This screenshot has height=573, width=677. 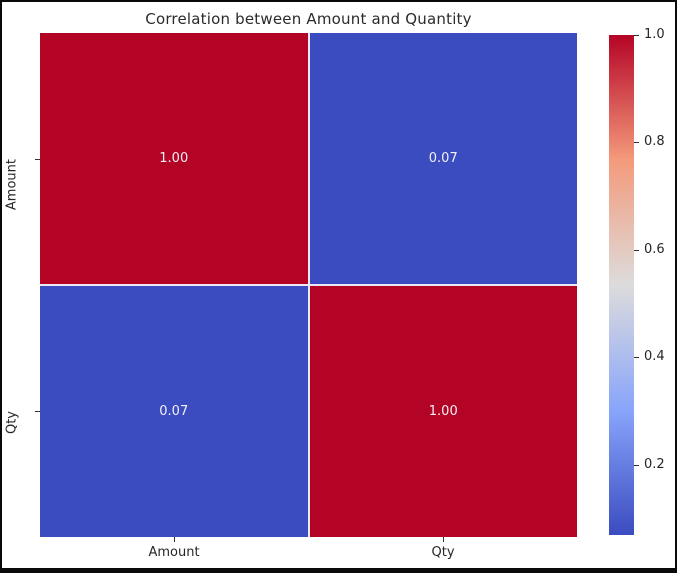 What do you see at coordinates (636, 142) in the screenshot?
I see `colorbar-tick-0.8` at bounding box center [636, 142].